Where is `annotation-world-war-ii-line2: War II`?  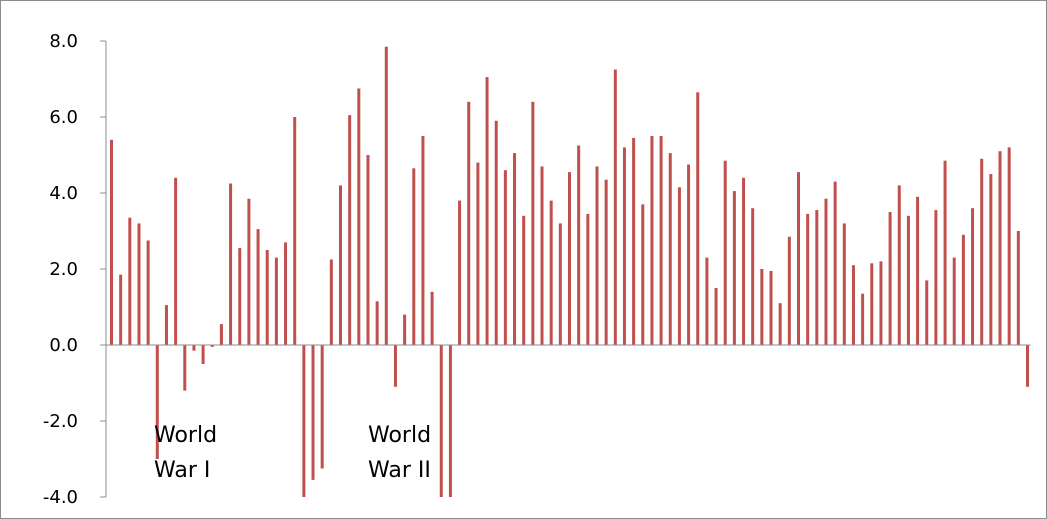
annotation-world-war-ii-line2: War II is located at coordinates (399, 470).